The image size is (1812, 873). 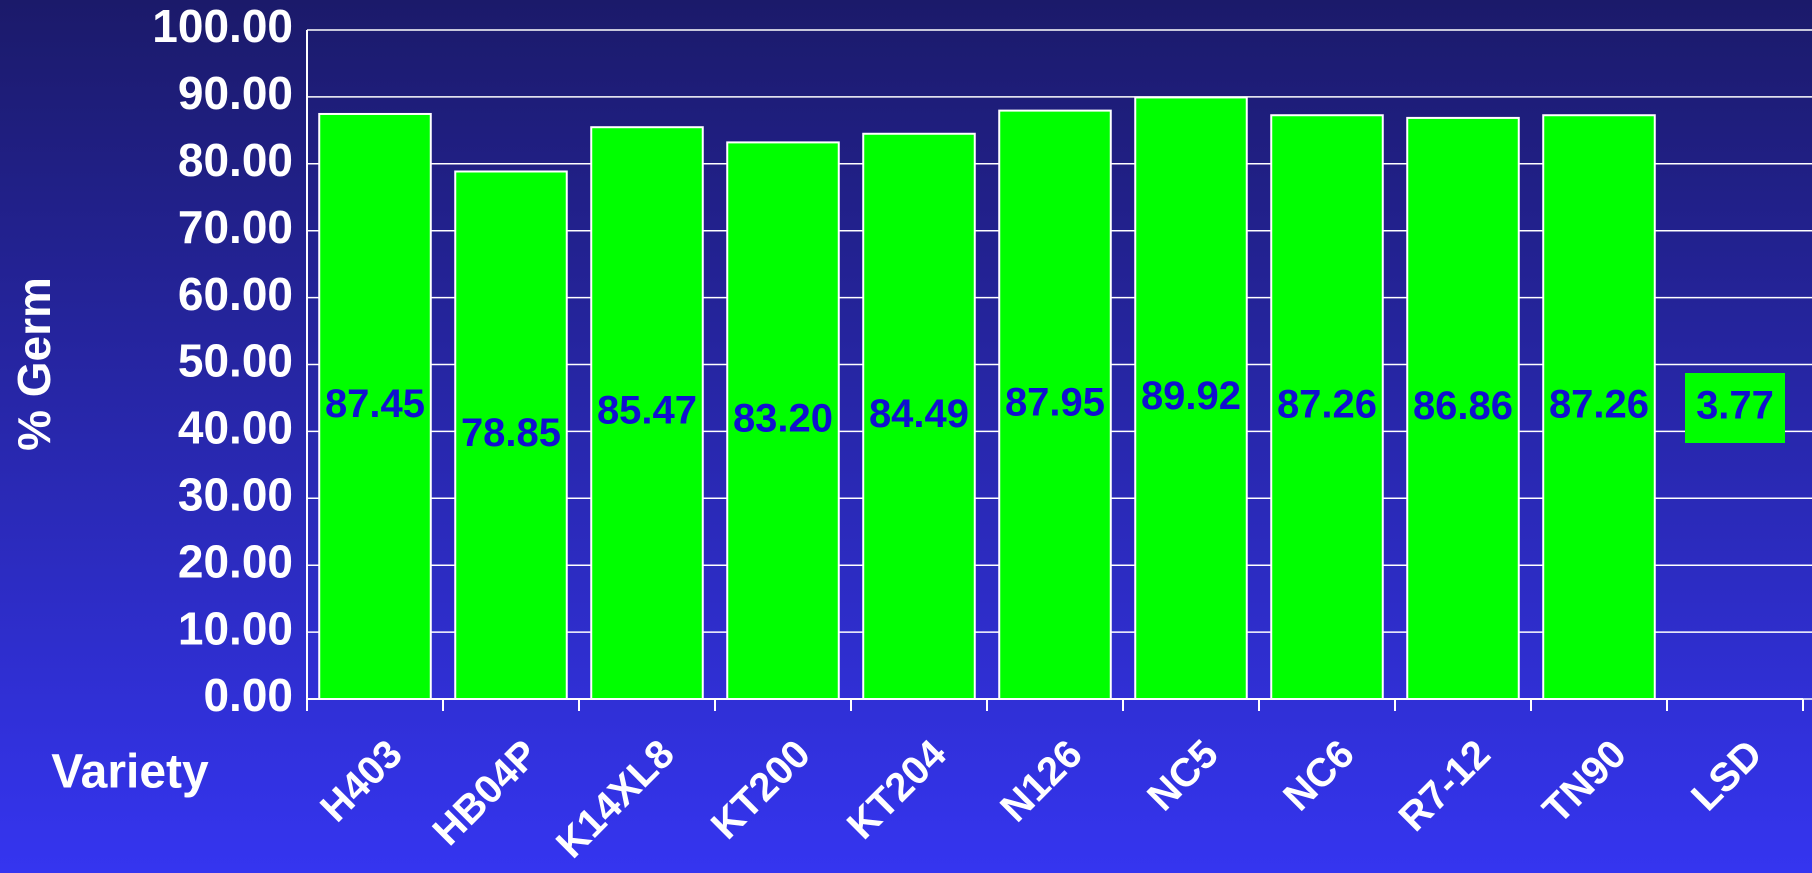 I want to click on data-label: 89.92, so click(x=1191, y=396).